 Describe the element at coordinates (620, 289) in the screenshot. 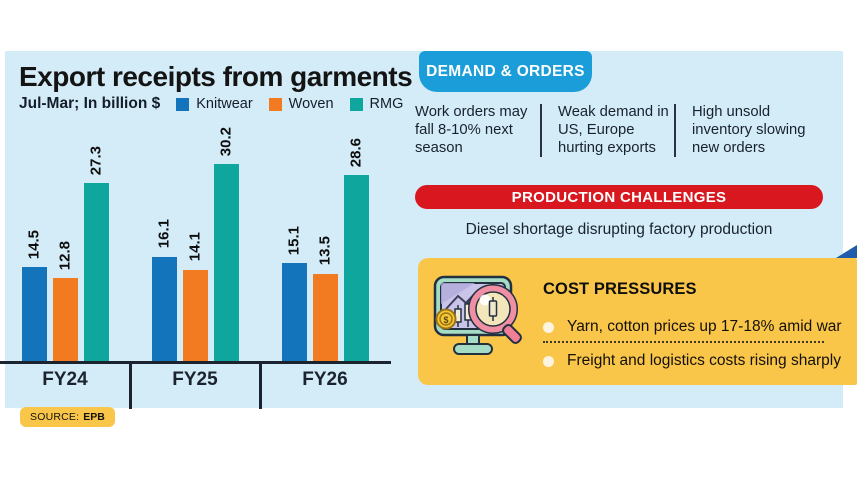

I see `cost-pressures-title: COST PRESSURES` at that location.